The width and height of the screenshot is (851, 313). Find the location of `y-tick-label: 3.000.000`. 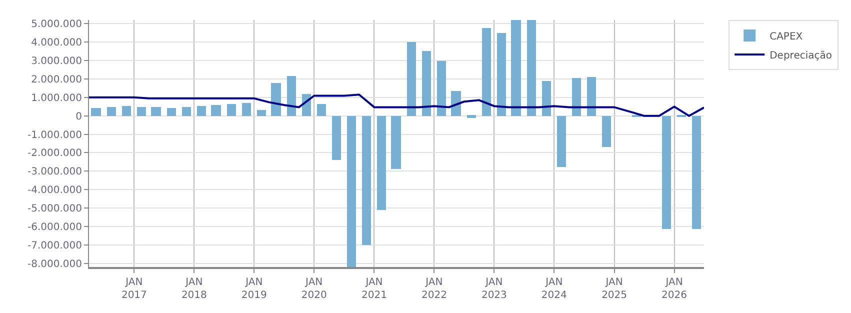

y-tick-label: 3.000.000 is located at coordinates (56, 62).